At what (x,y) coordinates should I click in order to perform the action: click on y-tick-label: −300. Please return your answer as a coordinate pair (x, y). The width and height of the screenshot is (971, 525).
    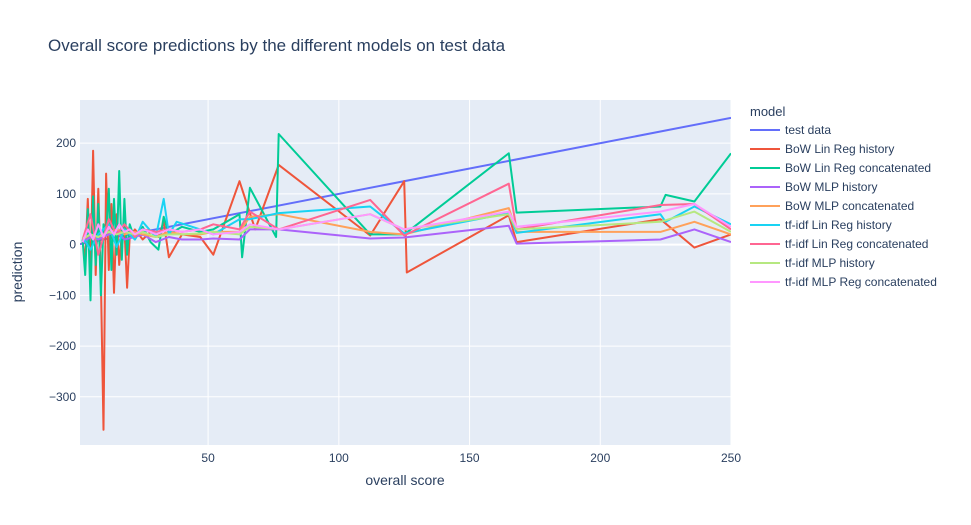
    Looking at the image, I should click on (62, 397).